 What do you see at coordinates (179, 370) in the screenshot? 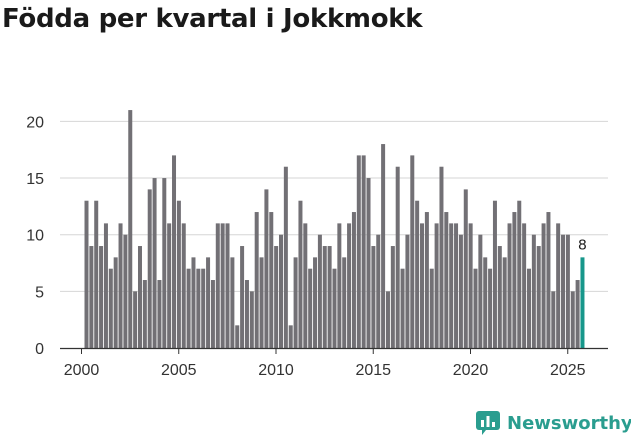
I see `x-tick-label: 2005` at bounding box center [179, 370].